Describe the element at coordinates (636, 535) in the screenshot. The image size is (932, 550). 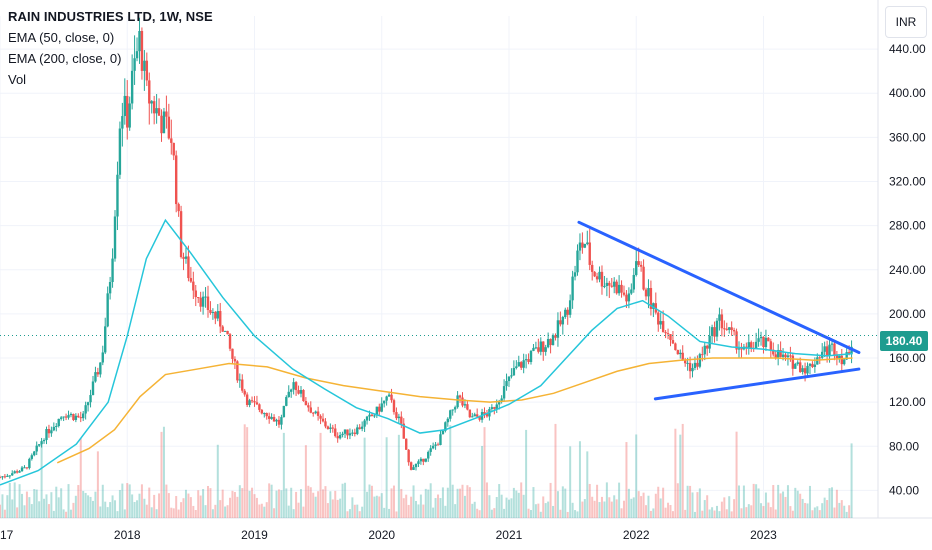
I see `x-tick-label: 2022` at that location.